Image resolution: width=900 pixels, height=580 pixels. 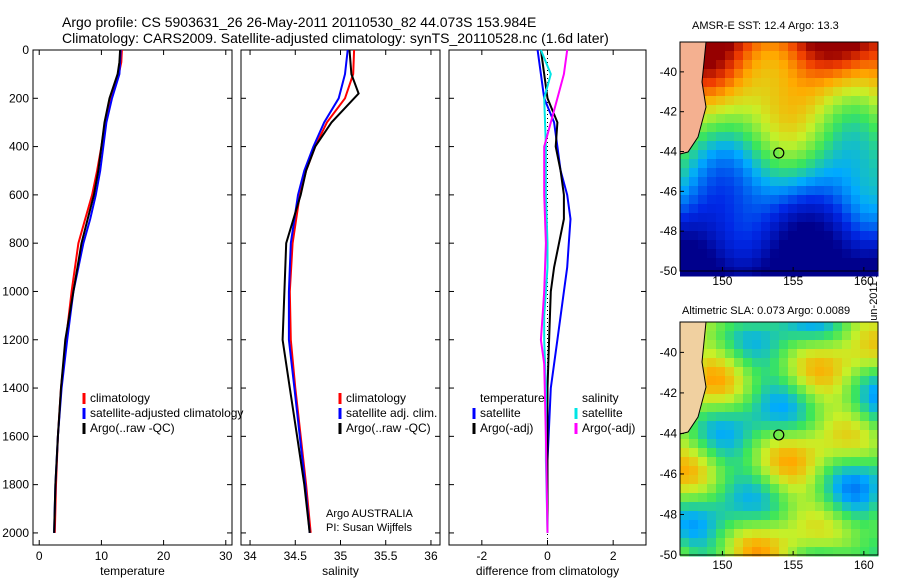 What do you see at coordinates (369, 528) in the screenshot?
I see `annotation-line2: PI: Susan Wijffels` at bounding box center [369, 528].